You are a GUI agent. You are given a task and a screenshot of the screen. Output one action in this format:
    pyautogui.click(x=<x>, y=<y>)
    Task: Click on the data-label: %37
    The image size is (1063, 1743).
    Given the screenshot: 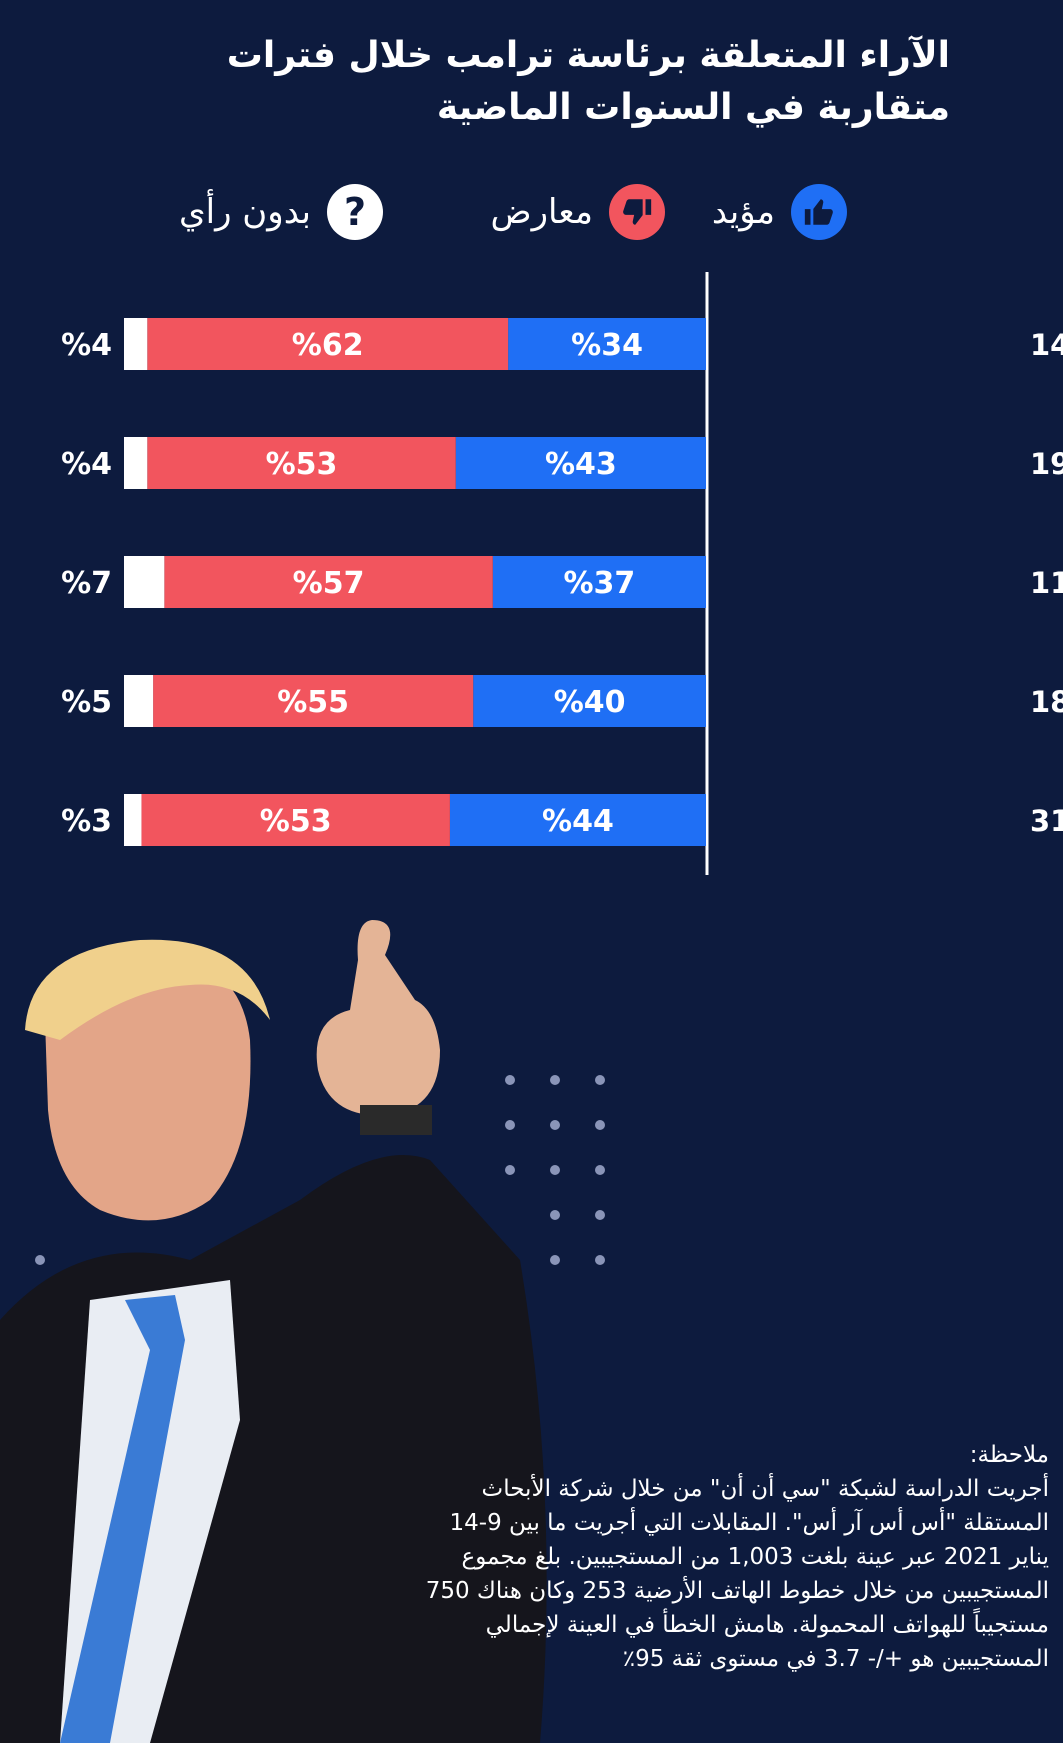 What is the action you would take?
    pyautogui.click(x=599, y=583)
    